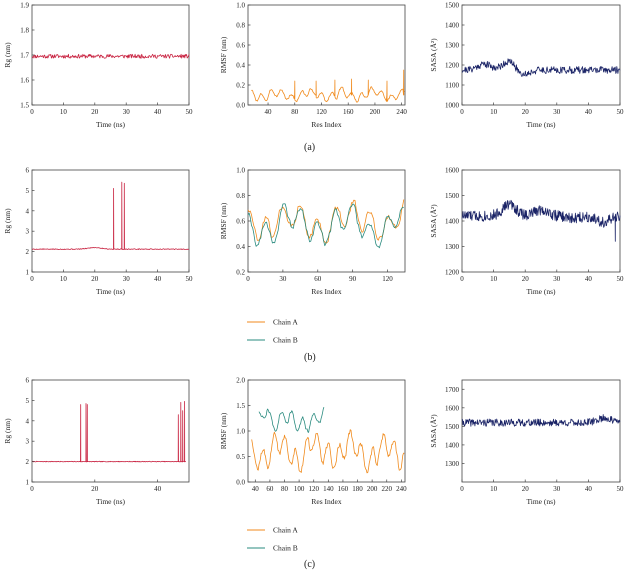 This screenshot has width=624, height=578. Describe the element at coordinates (386, 489) in the screenshot. I see `x-tick-label: 220` at that location.